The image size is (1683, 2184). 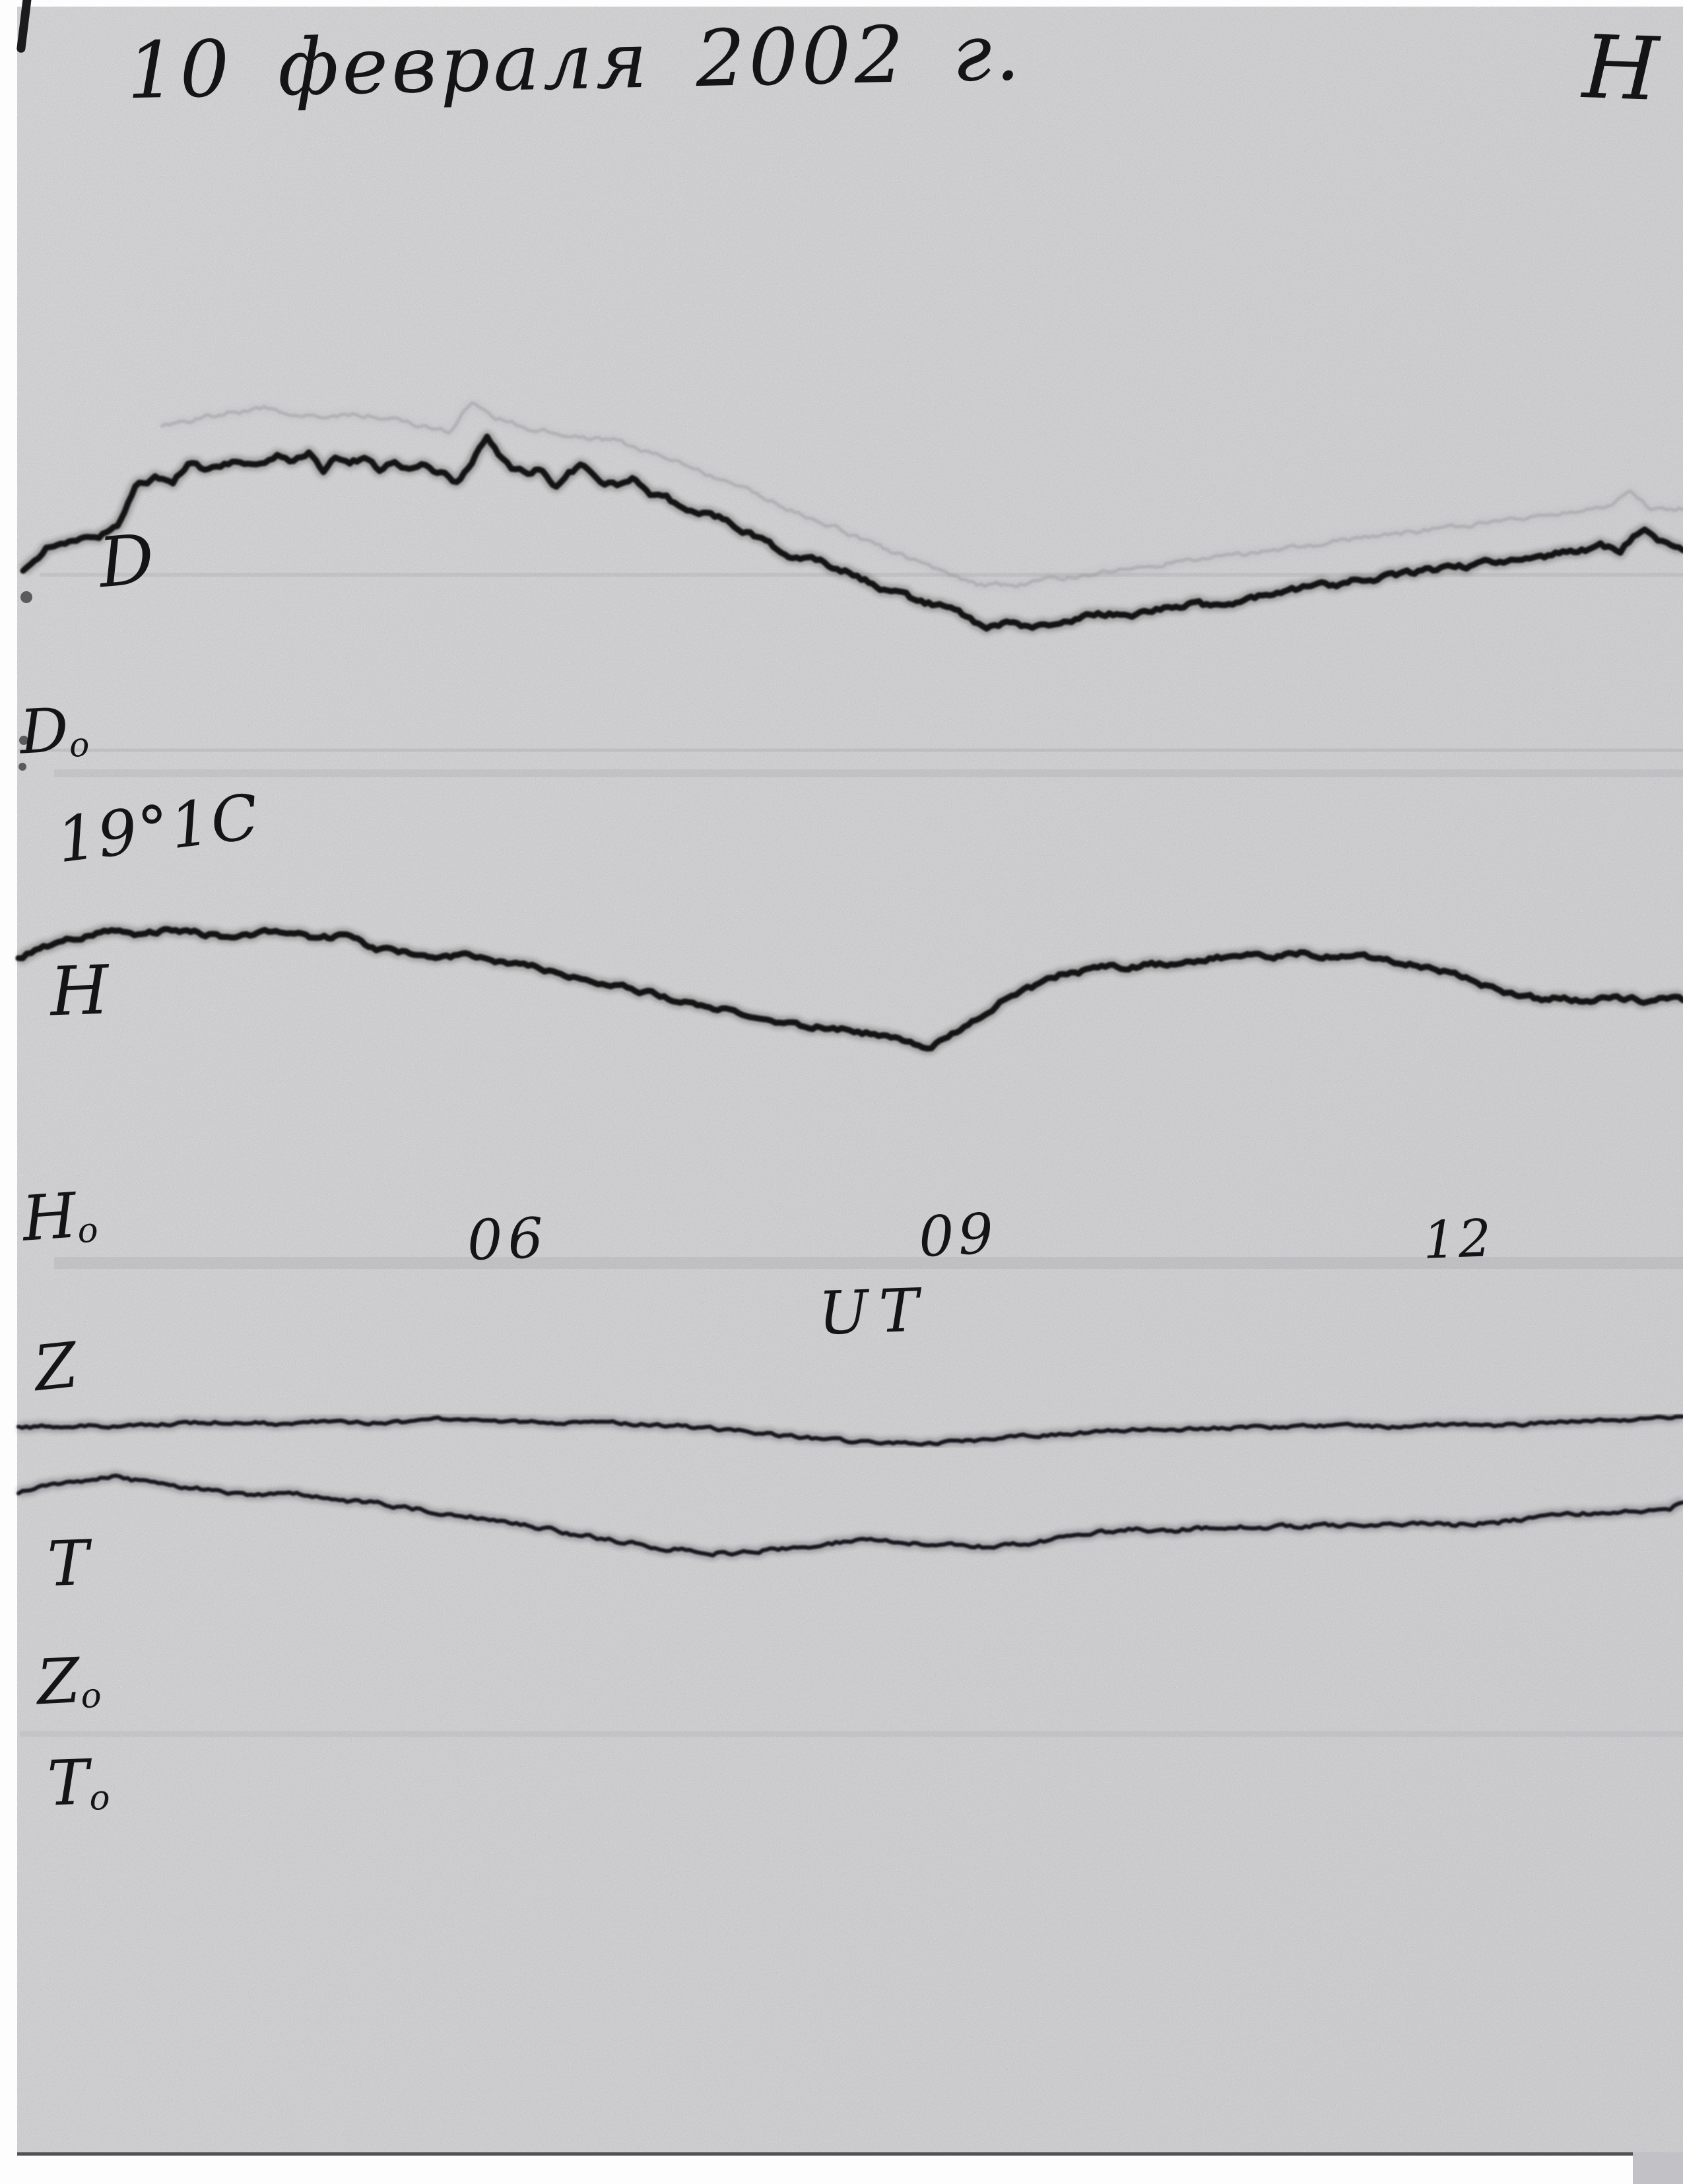 What do you see at coordinates (79, 991) in the screenshot?
I see `trace-label-h: H` at bounding box center [79, 991].